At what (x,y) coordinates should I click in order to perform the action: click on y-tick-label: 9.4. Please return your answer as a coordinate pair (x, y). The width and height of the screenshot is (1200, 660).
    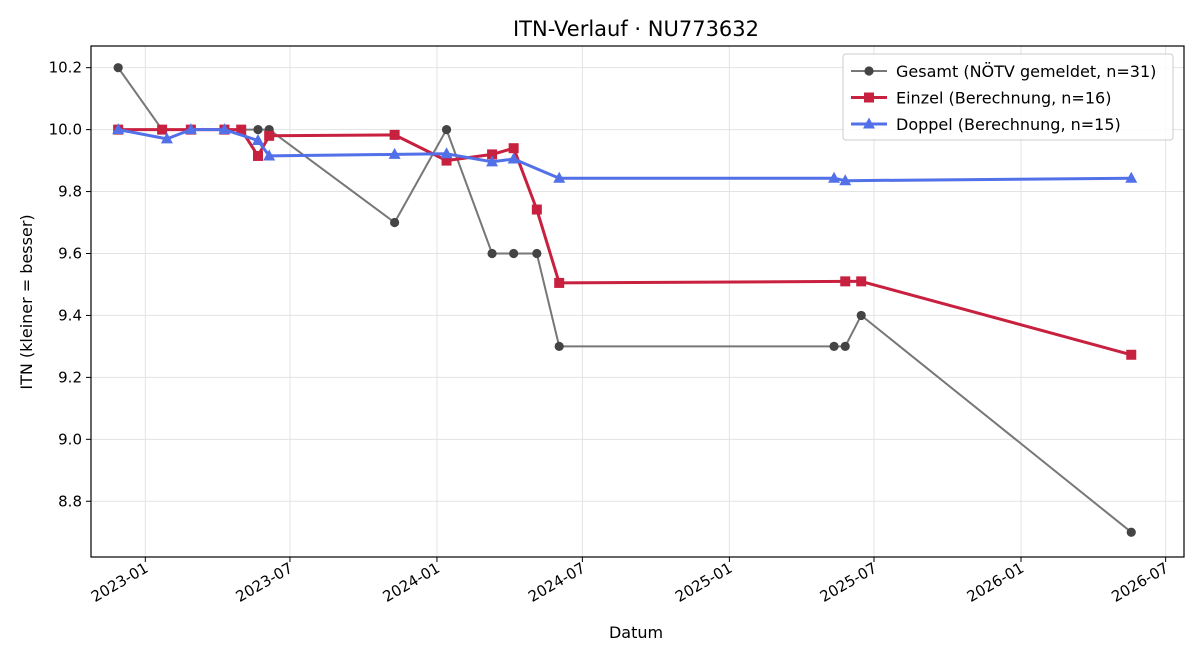
    Looking at the image, I should click on (70, 315).